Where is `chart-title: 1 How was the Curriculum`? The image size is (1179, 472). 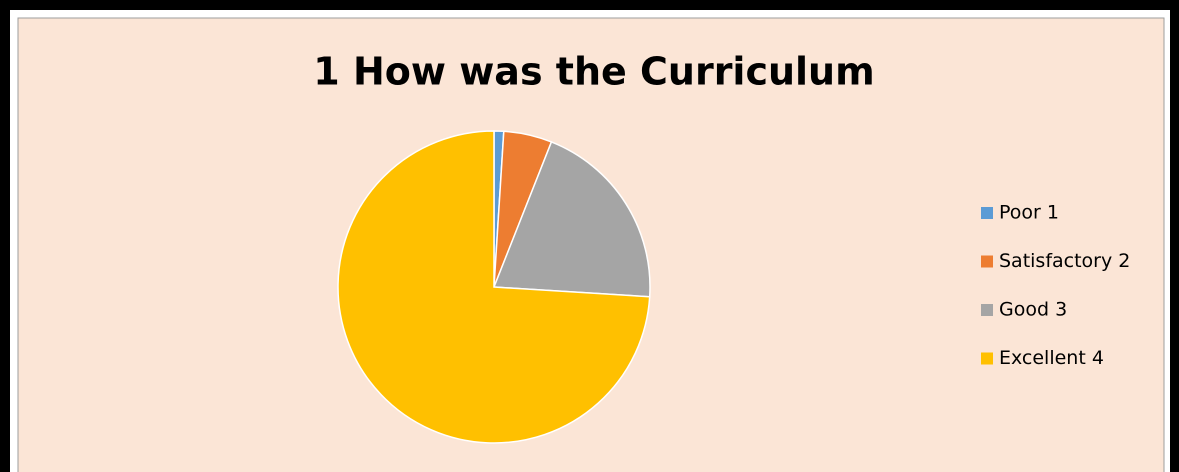 chart-title: 1 How was the Curriculum is located at coordinates (593, 72).